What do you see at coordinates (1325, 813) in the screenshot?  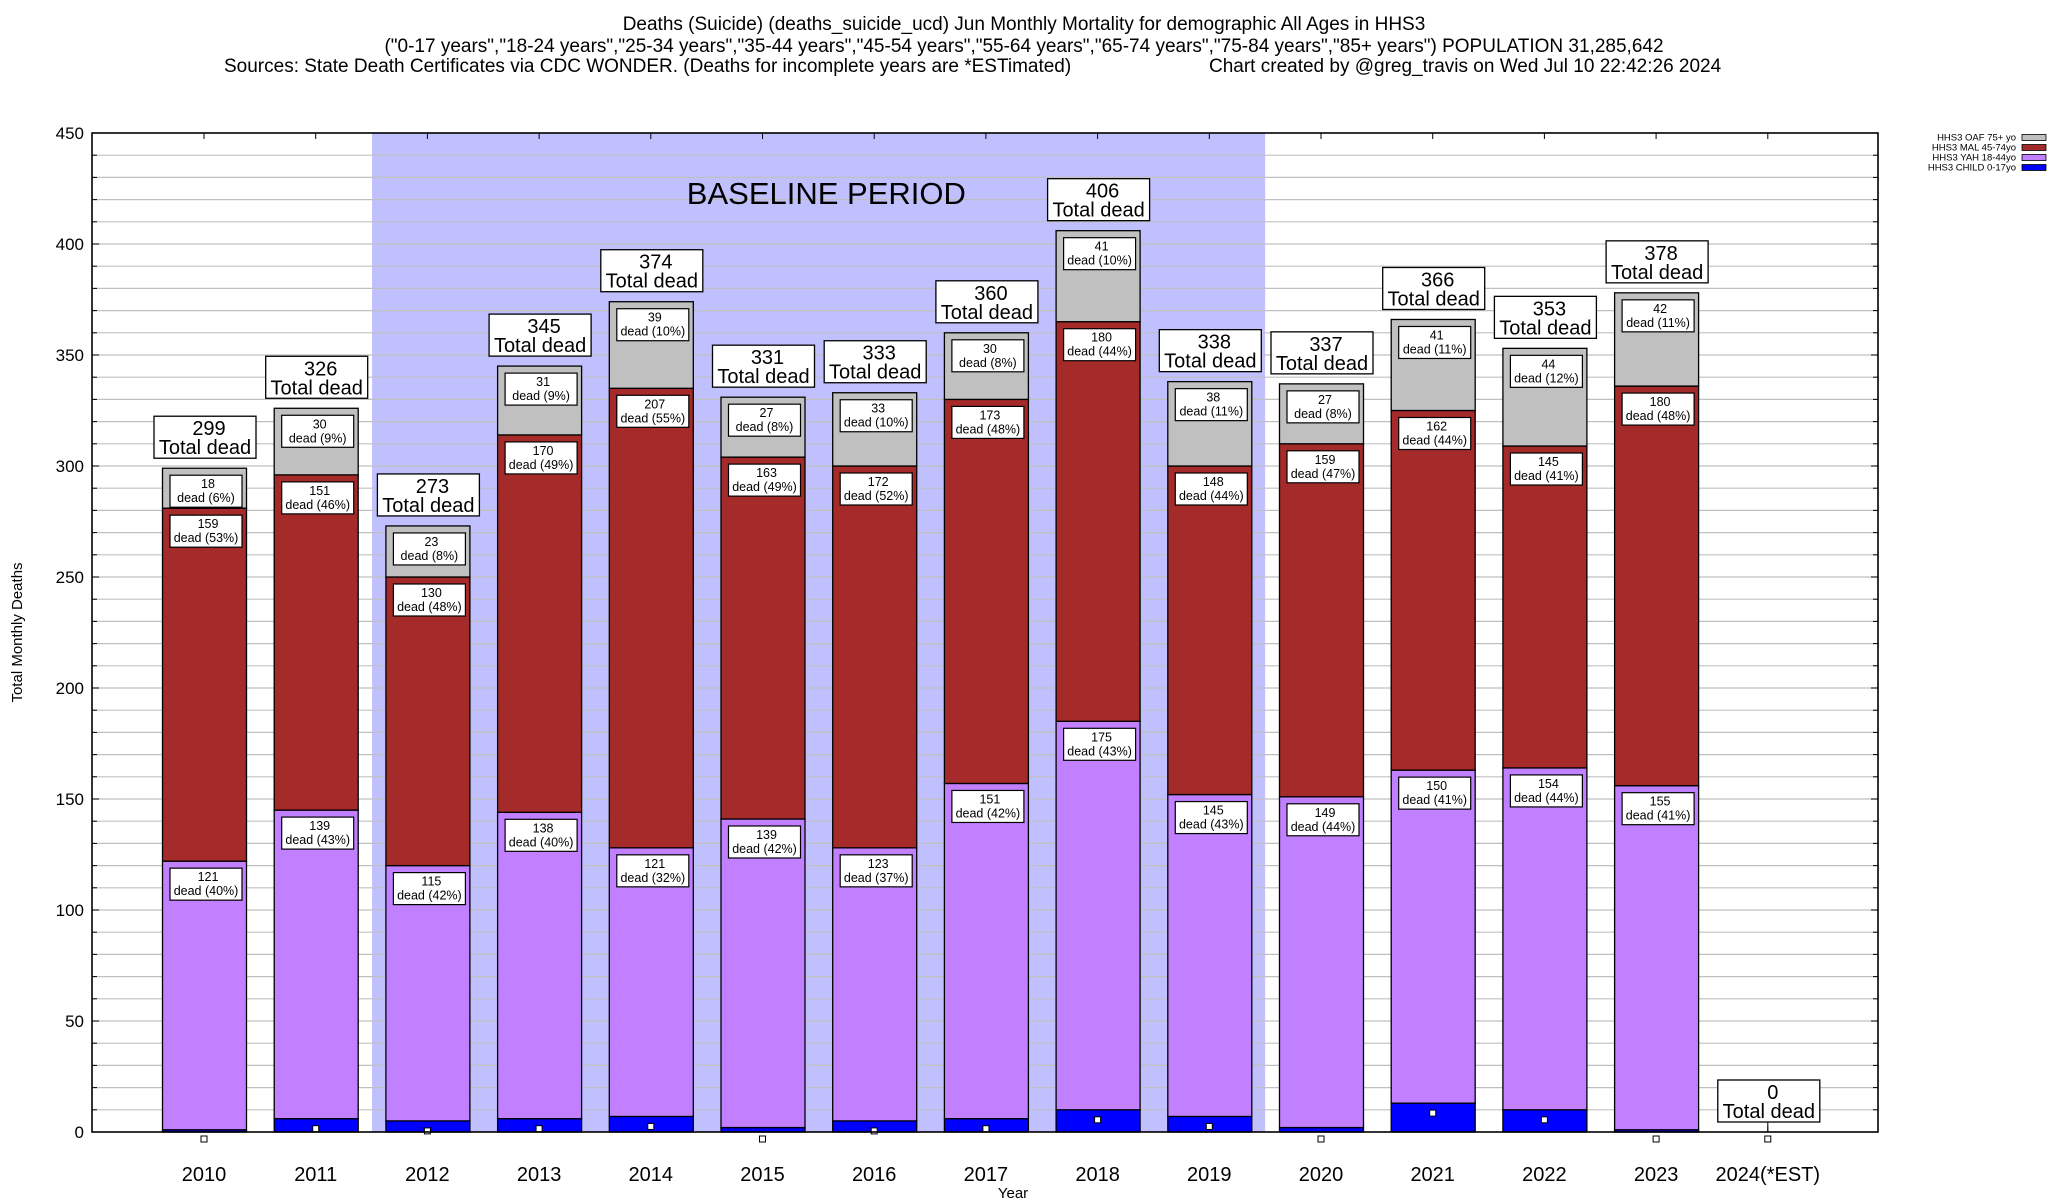 I see `segment-label-value: 149` at bounding box center [1325, 813].